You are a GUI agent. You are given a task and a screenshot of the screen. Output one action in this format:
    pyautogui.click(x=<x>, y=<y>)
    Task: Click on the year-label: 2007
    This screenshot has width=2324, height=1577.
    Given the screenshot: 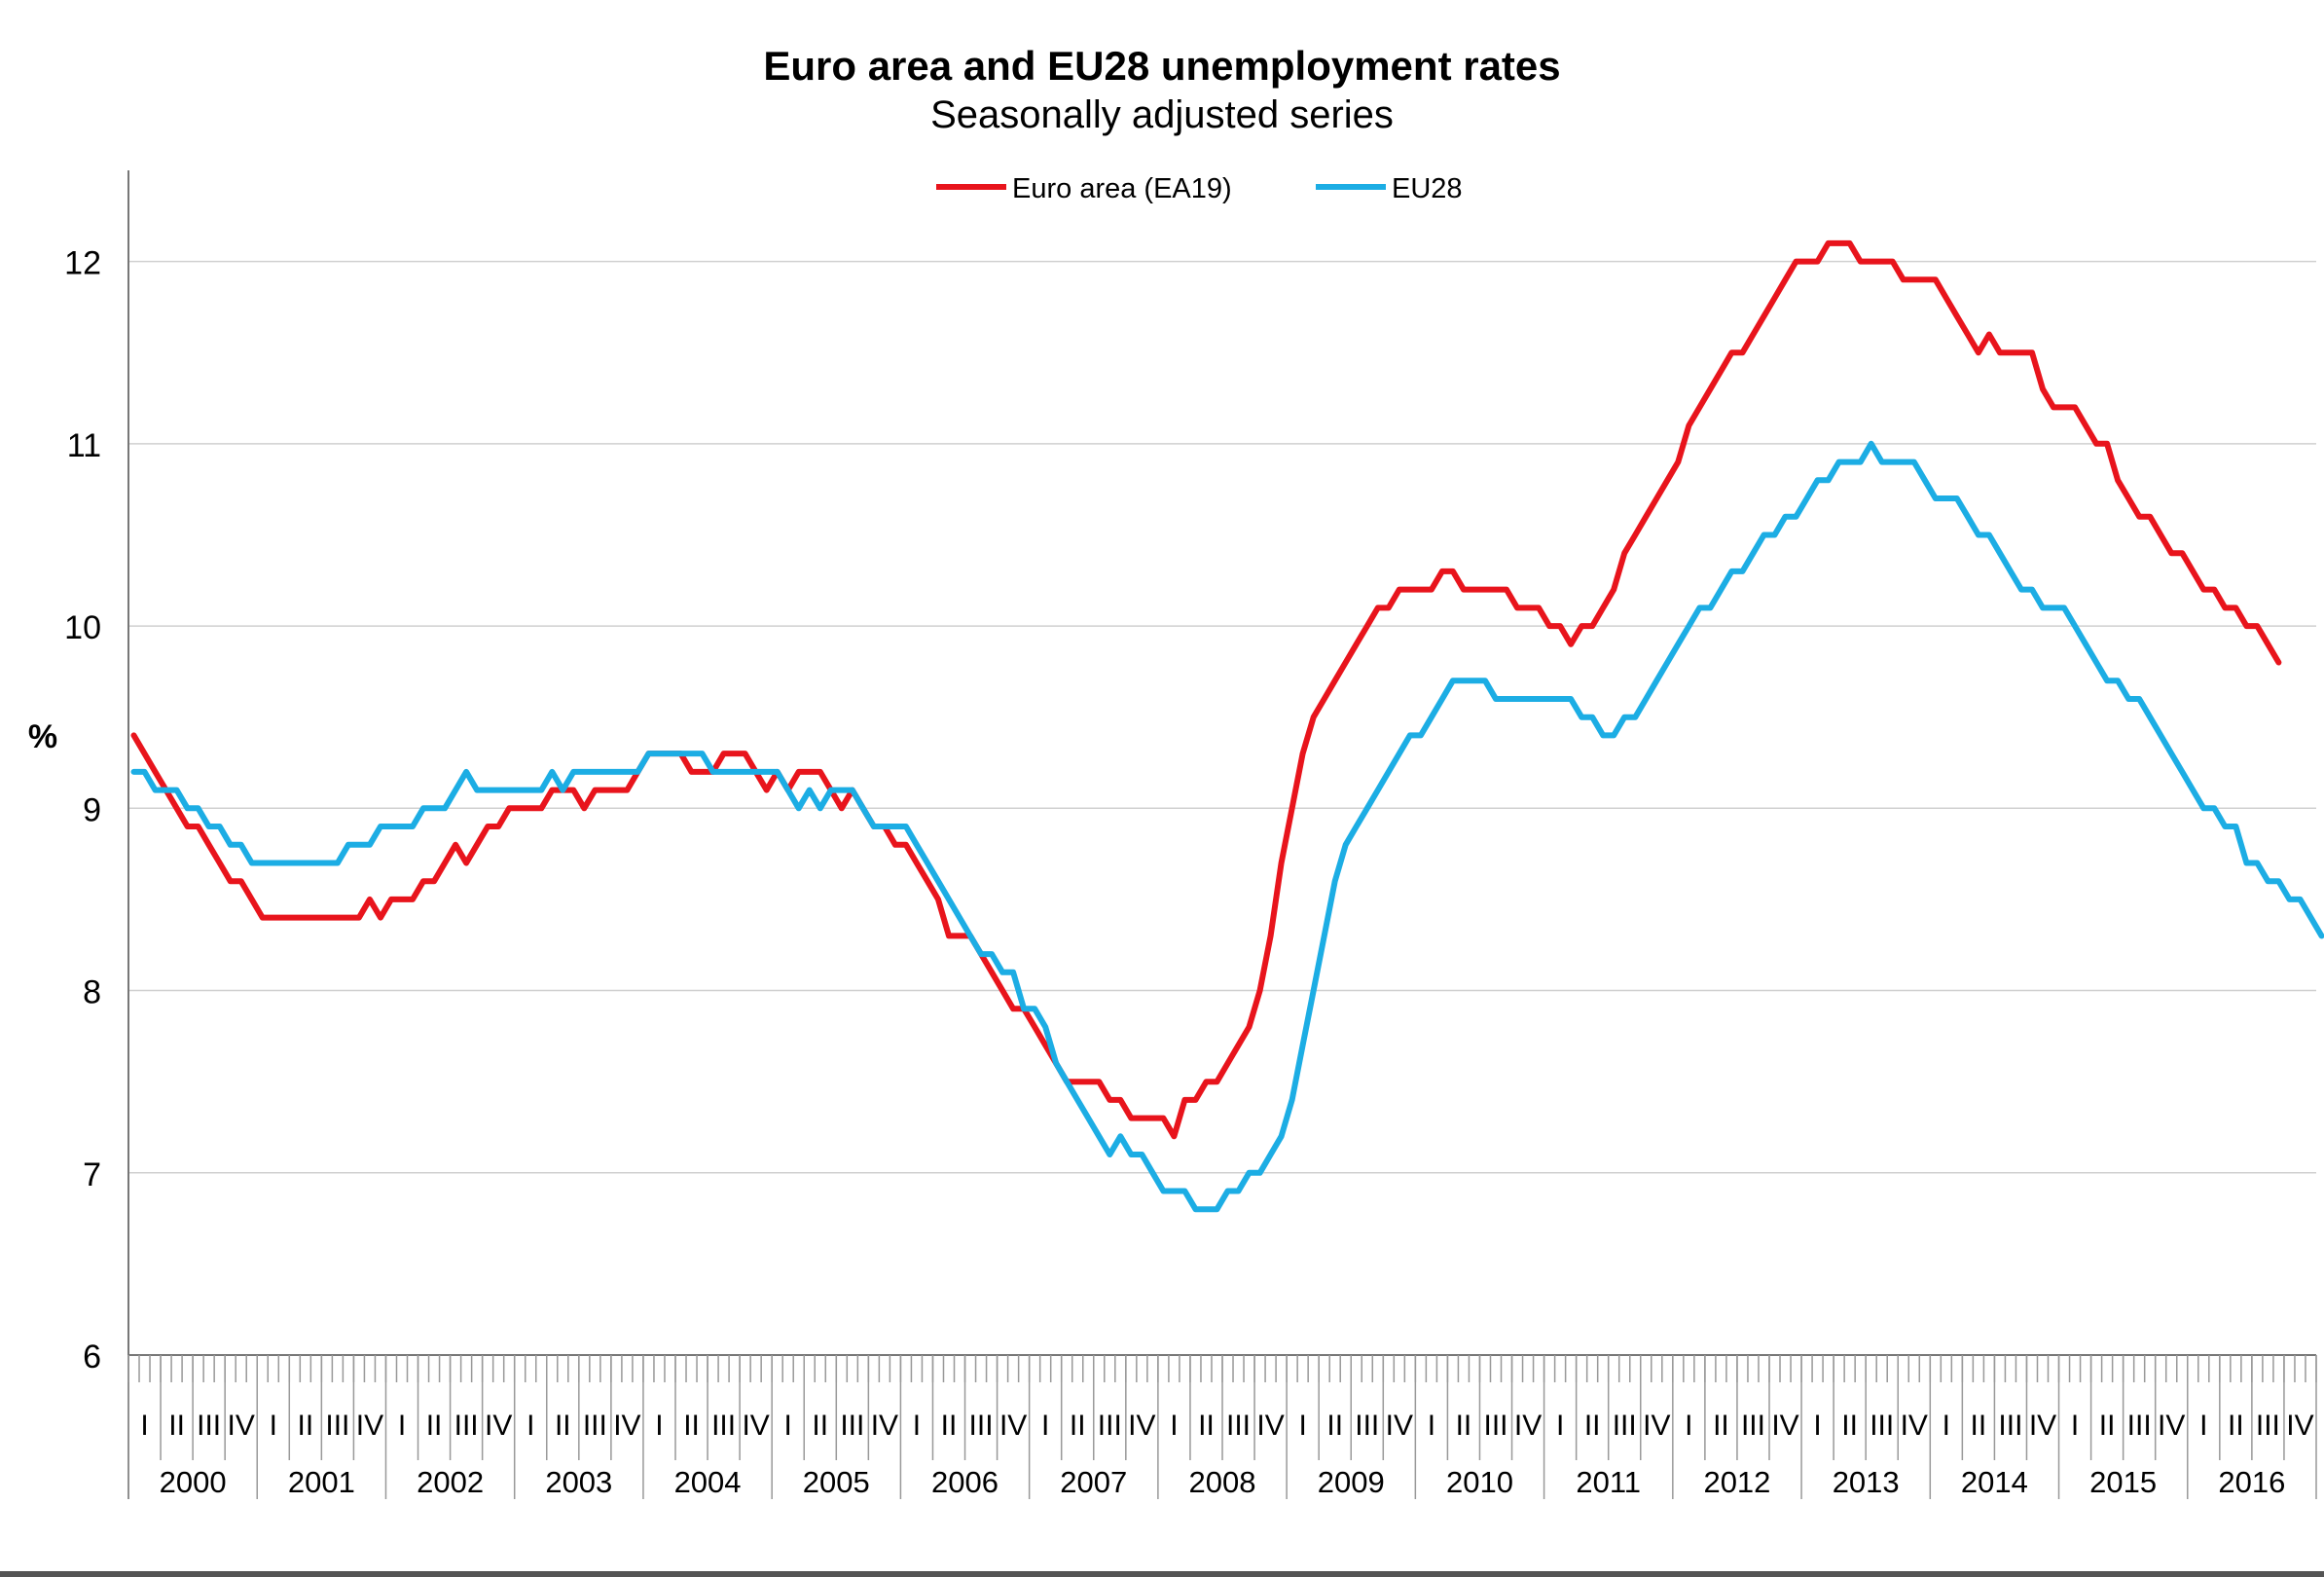 What is the action you would take?
    pyautogui.click(x=1093, y=1482)
    